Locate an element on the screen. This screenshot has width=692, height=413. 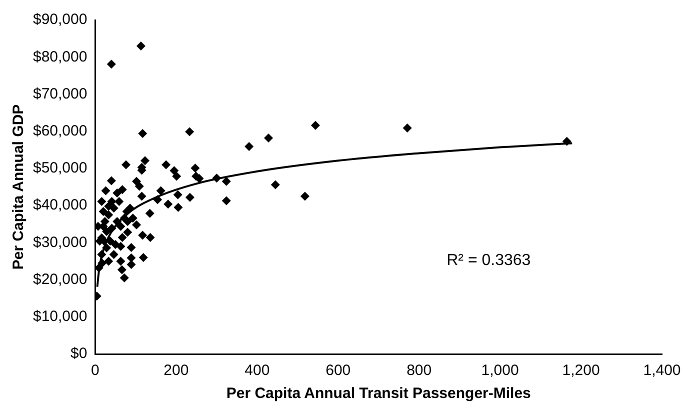
x-tick-label: 600 is located at coordinates (338, 371).